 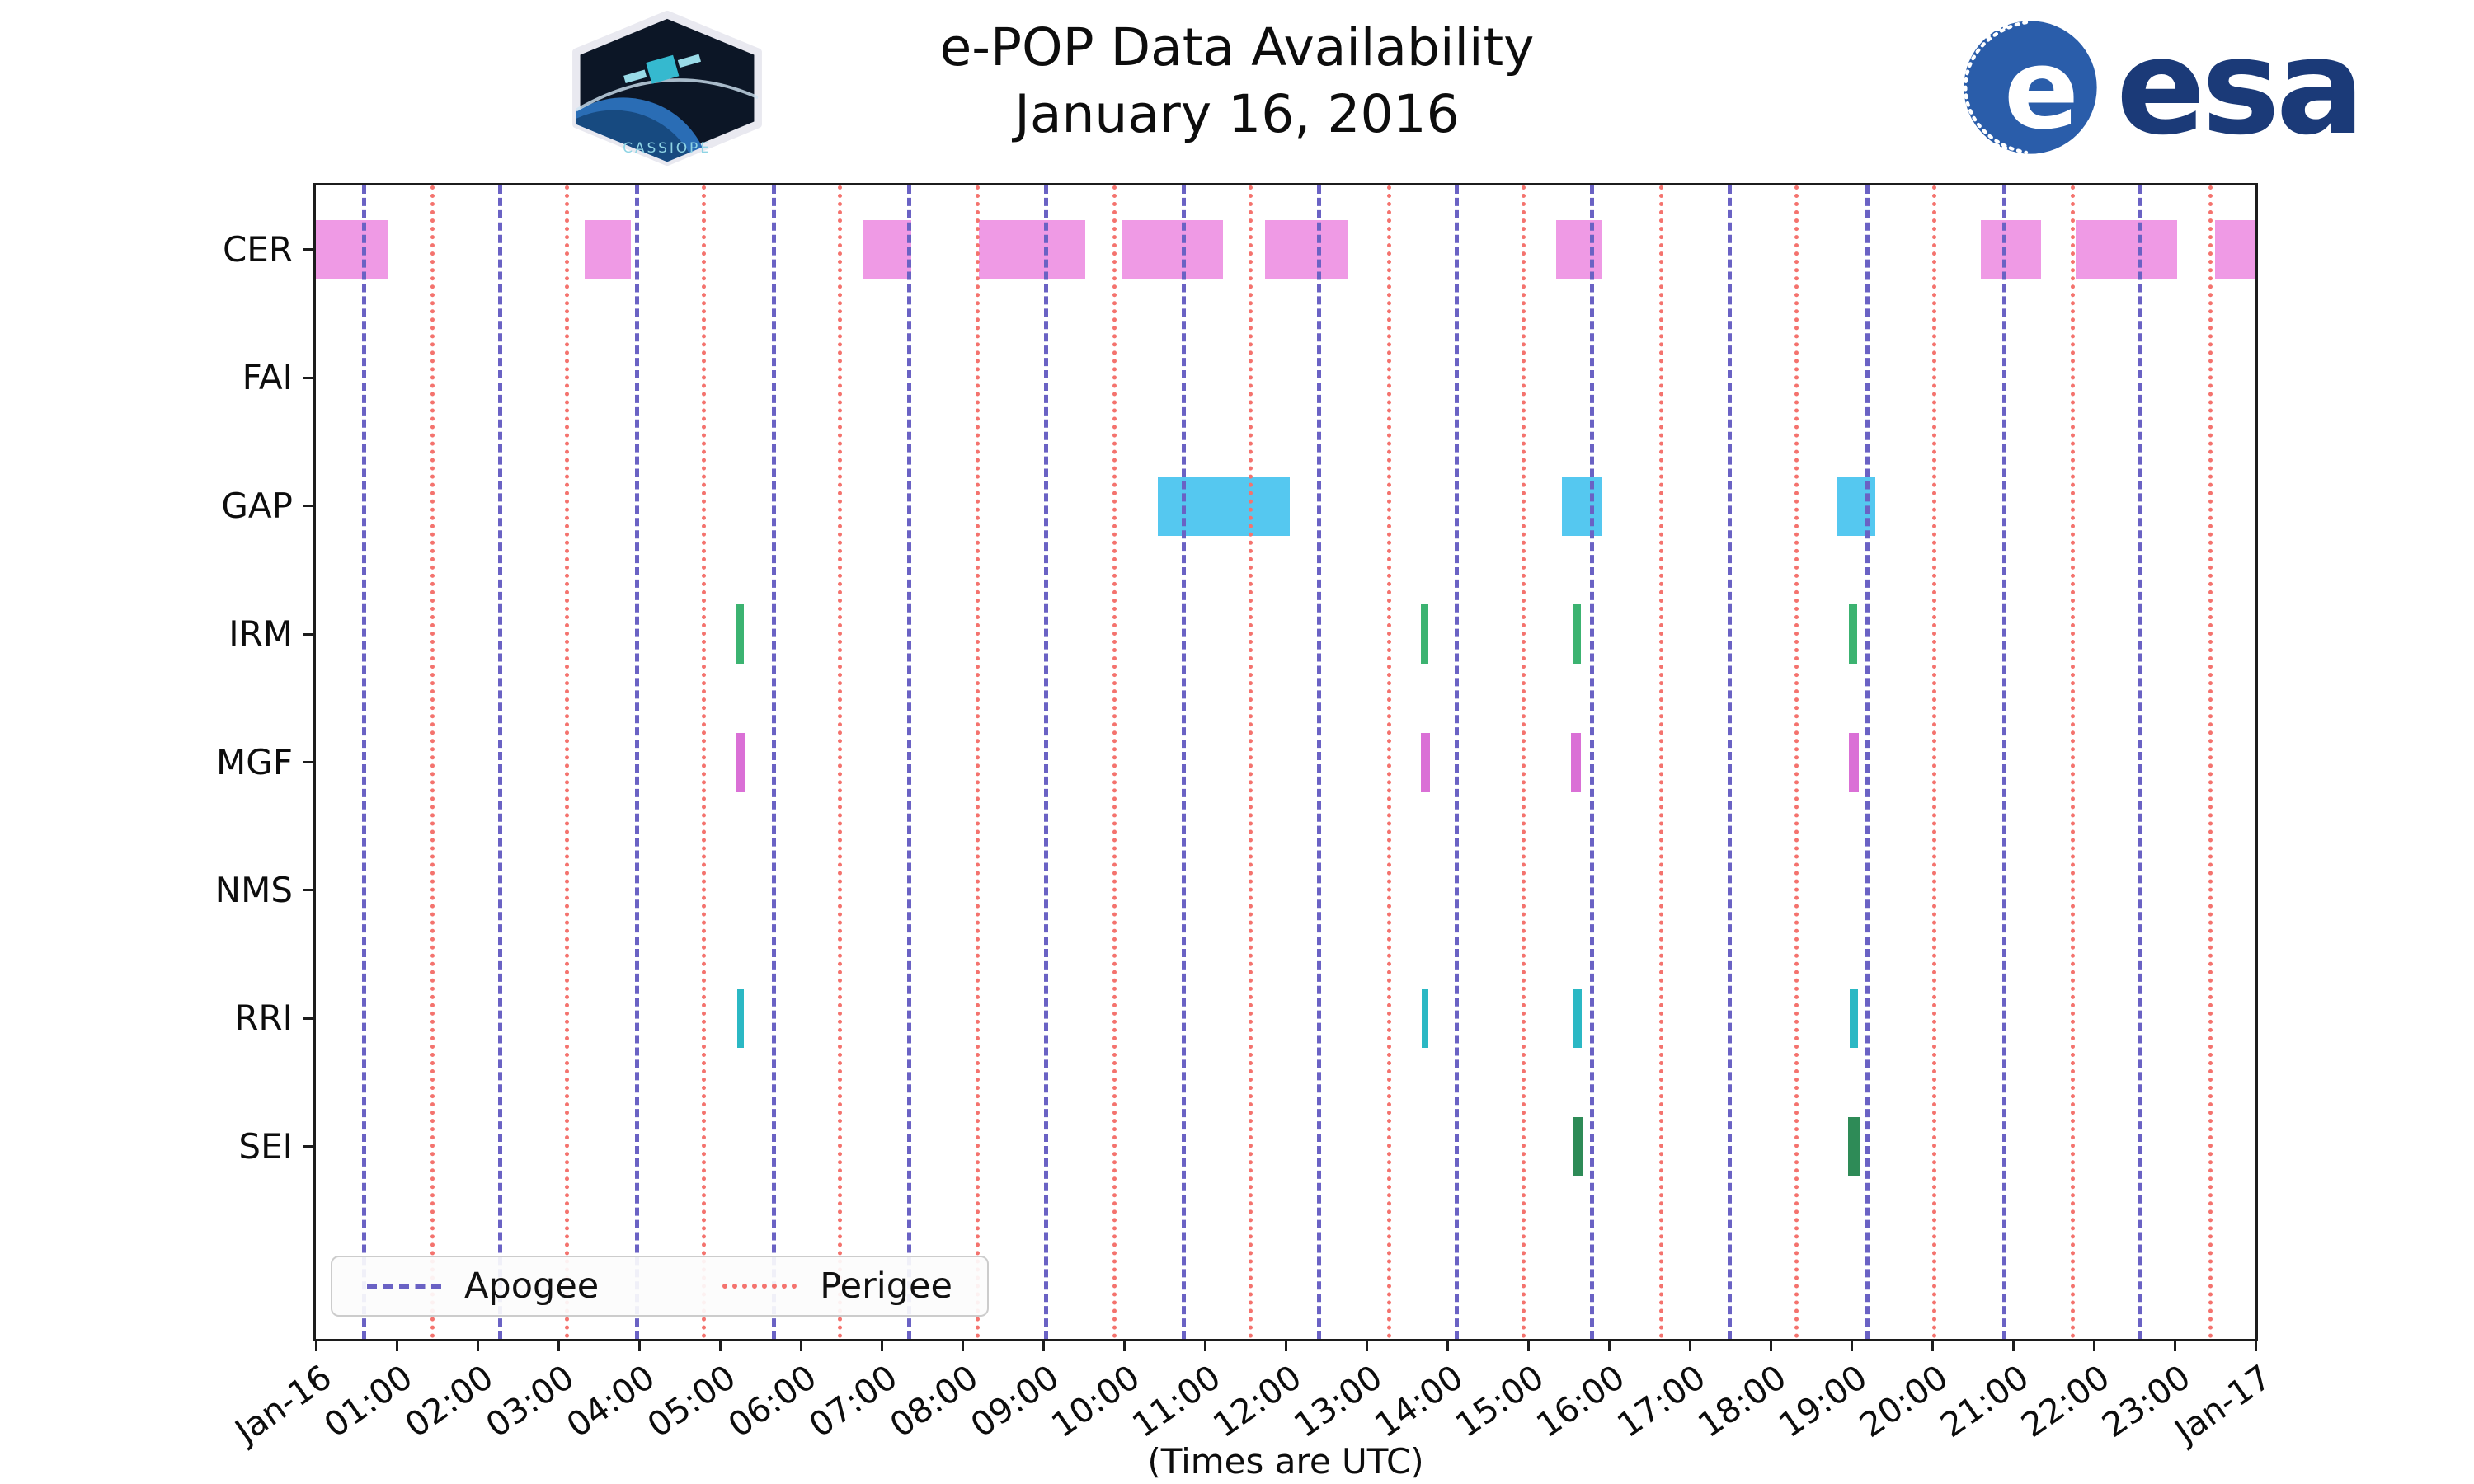 I want to click on x-axis-label-text: 01:00, so click(x=368, y=1401).